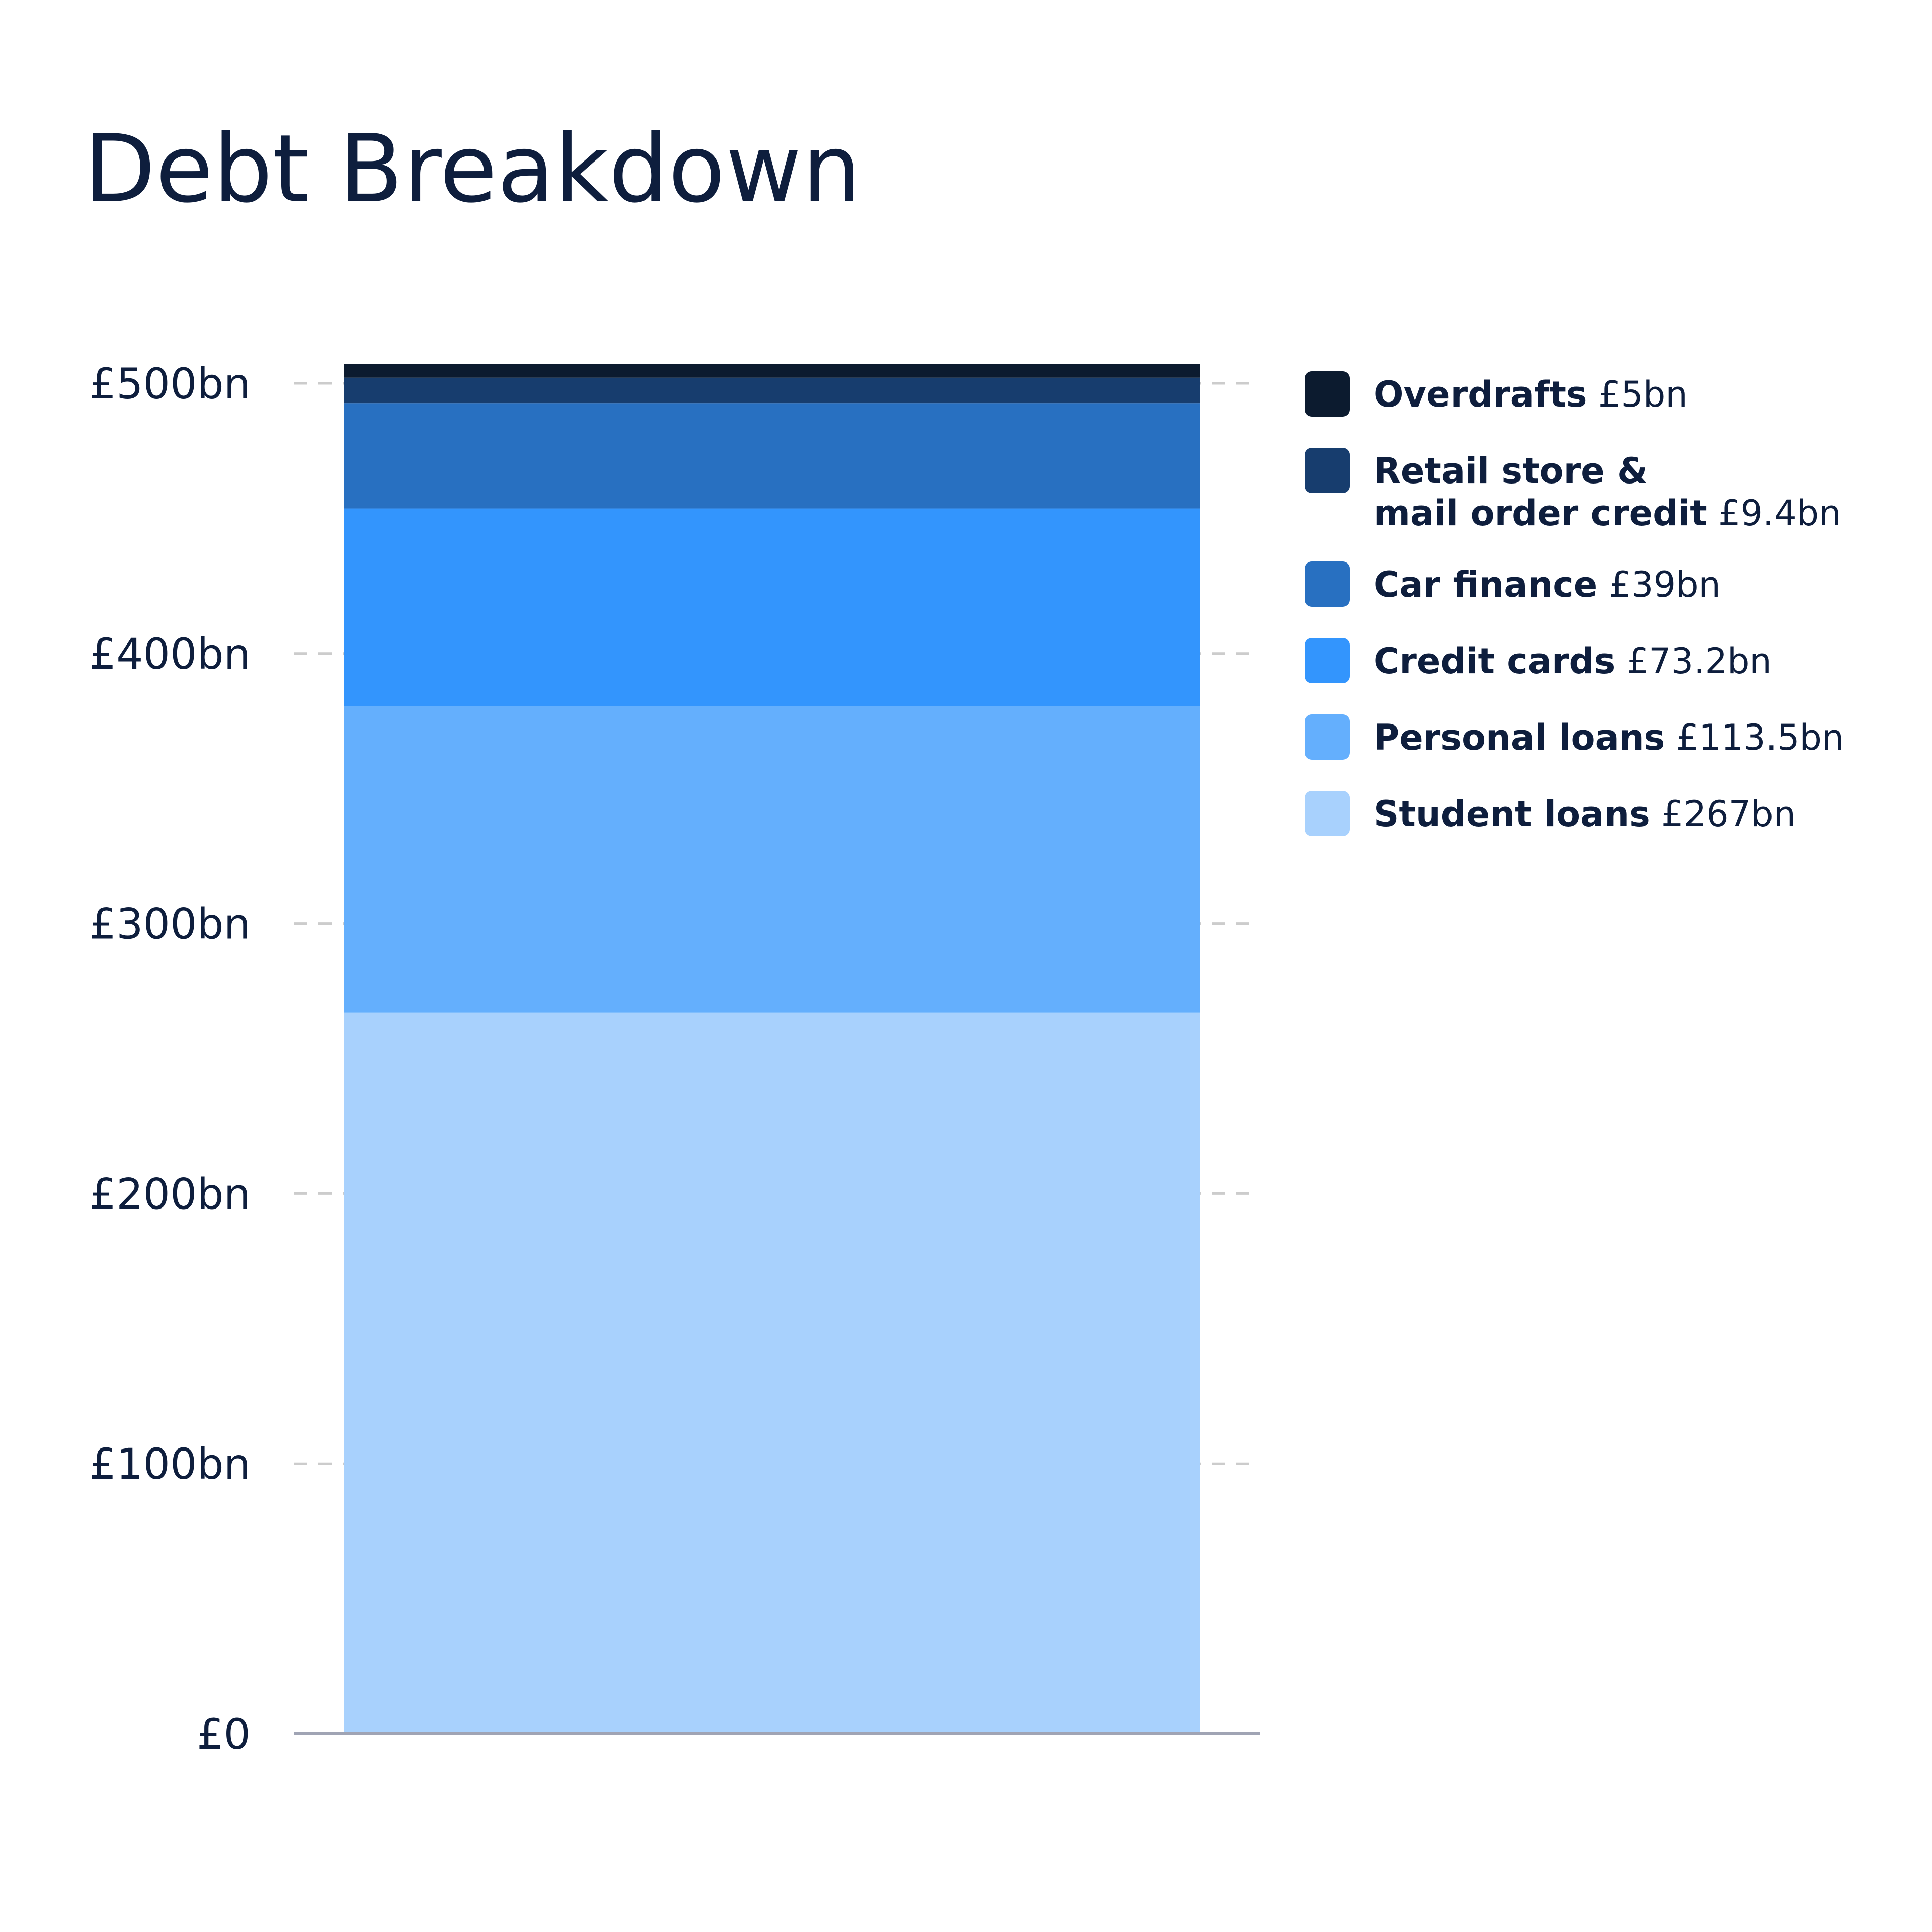 This screenshot has height=1932, width=1932. I want to click on legend-label: Credit cards £73.2bn, so click(1573, 661).